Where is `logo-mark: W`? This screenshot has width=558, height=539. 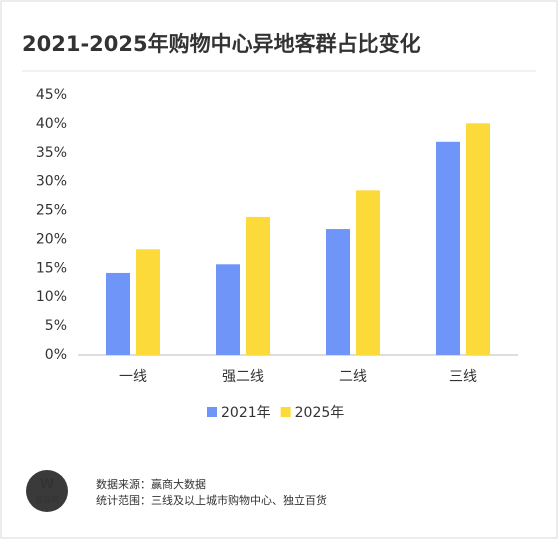
logo-mark: W is located at coordinates (47, 485).